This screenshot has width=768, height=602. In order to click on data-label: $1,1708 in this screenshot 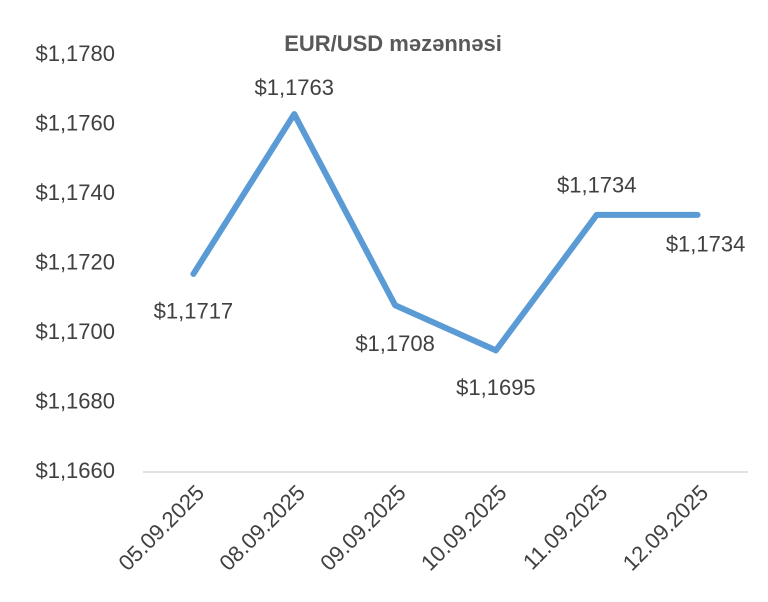, I will do `click(395, 343)`.